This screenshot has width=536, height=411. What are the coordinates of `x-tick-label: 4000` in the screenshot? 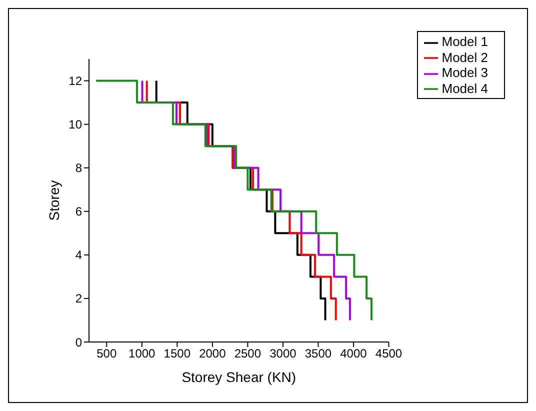 It's located at (354, 353).